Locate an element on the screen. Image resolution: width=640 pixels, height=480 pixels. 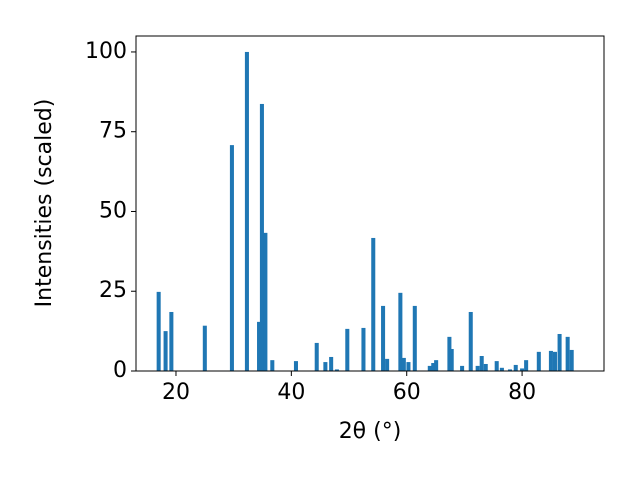
x-tick-label: 20 is located at coordinates (176, 392).